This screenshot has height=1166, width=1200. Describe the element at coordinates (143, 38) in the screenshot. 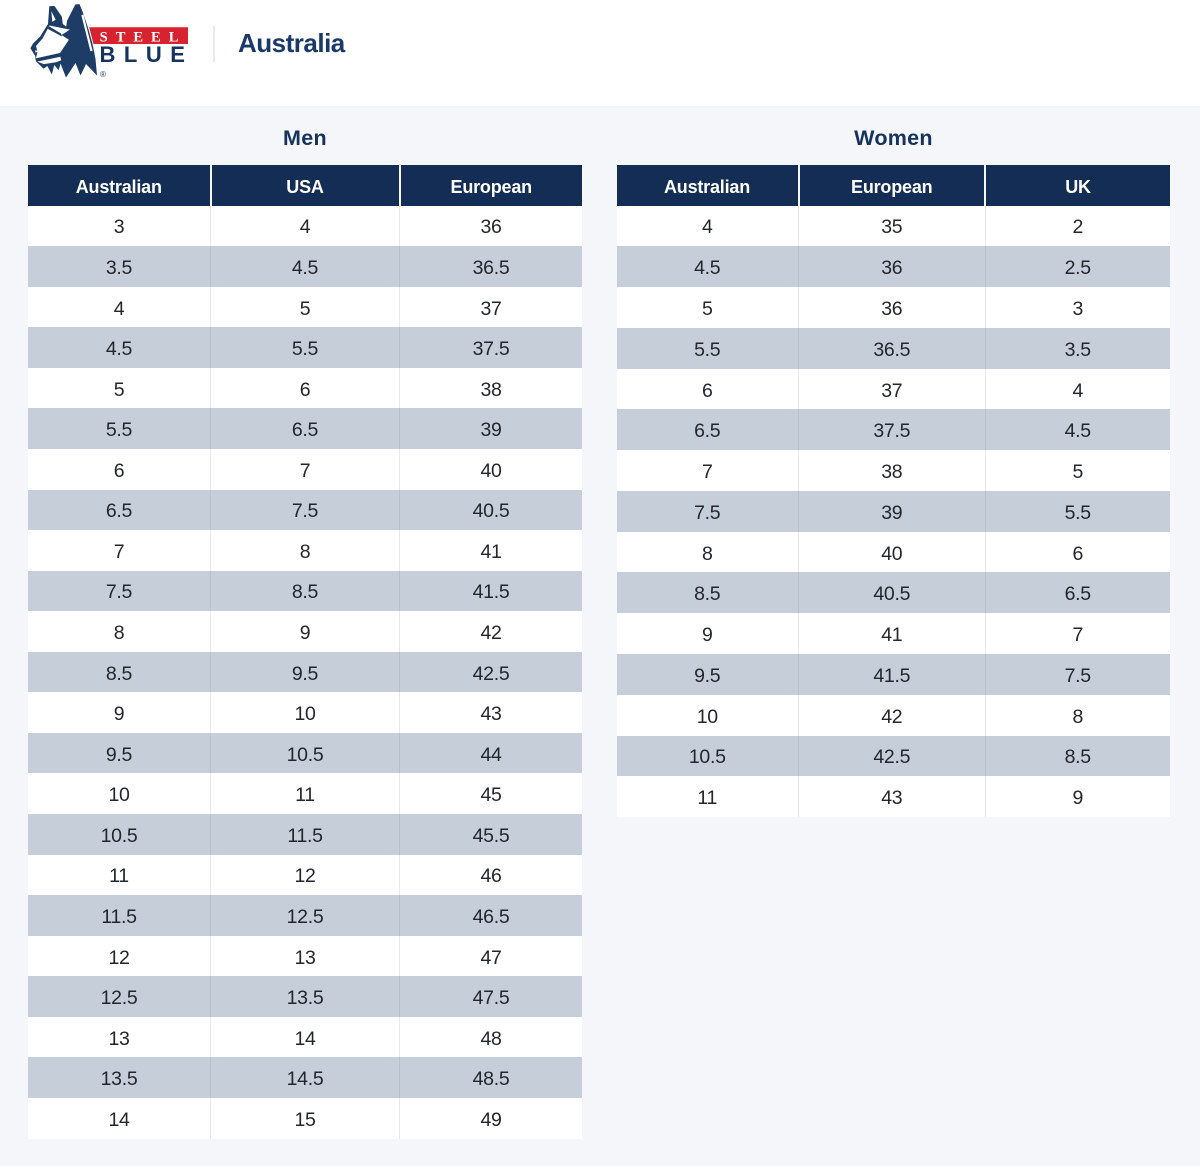

I see `svg-text: STEEL` at that location.